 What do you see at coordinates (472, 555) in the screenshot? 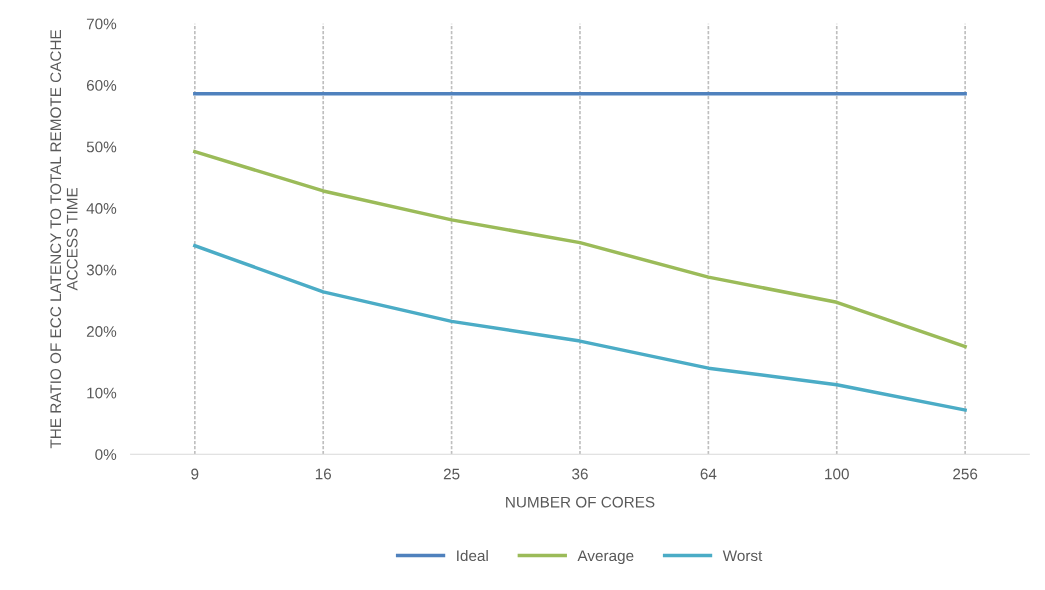
I see `legend-label: Ideal` at bounding box center [472, 555].